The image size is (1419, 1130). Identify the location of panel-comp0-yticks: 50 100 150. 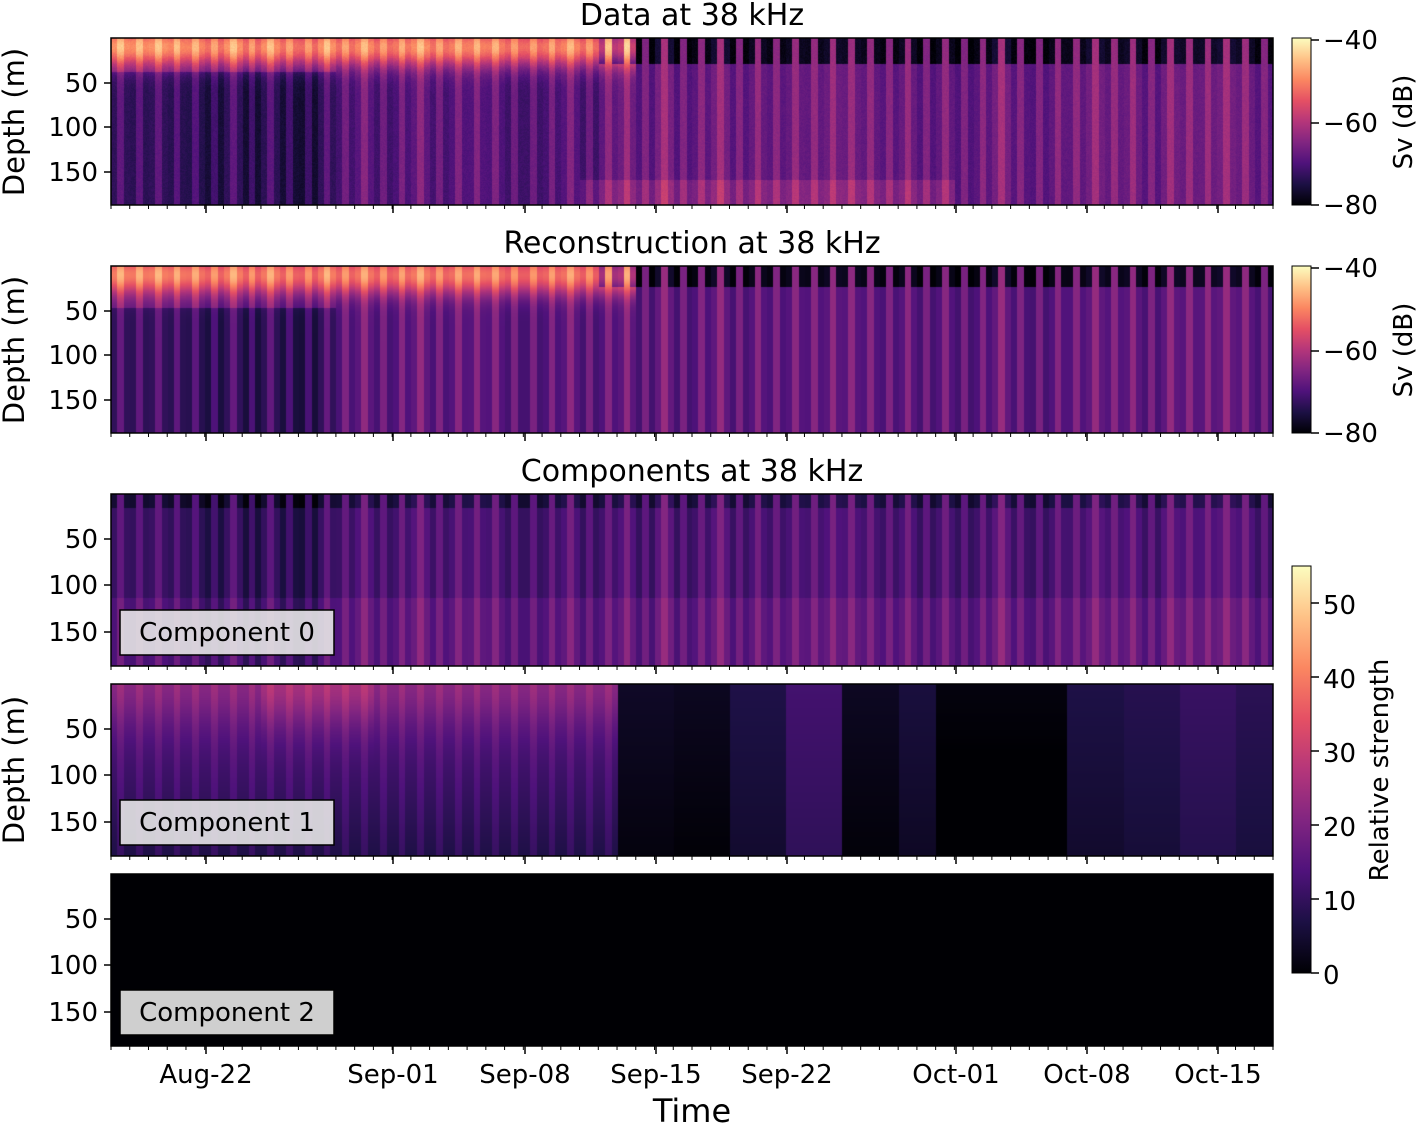
(79, 586).